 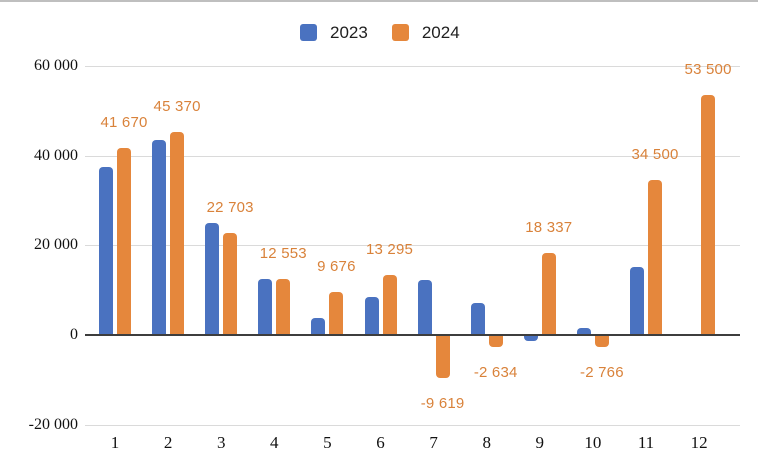 I want to click on bar-data-label: 13 295, so click(x=389, y=250).